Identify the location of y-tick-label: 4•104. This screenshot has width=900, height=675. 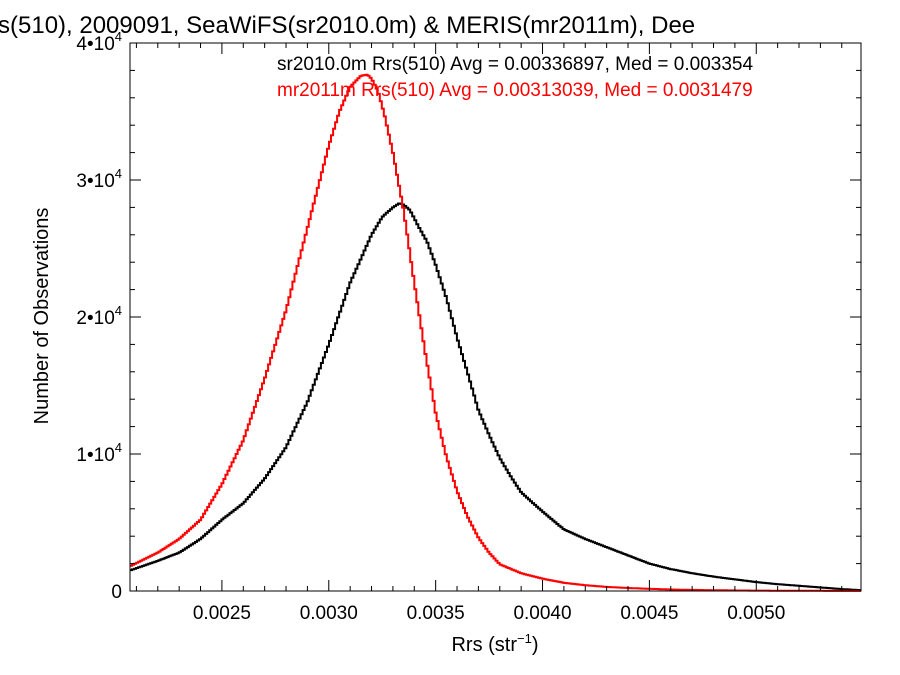
(99, 42).